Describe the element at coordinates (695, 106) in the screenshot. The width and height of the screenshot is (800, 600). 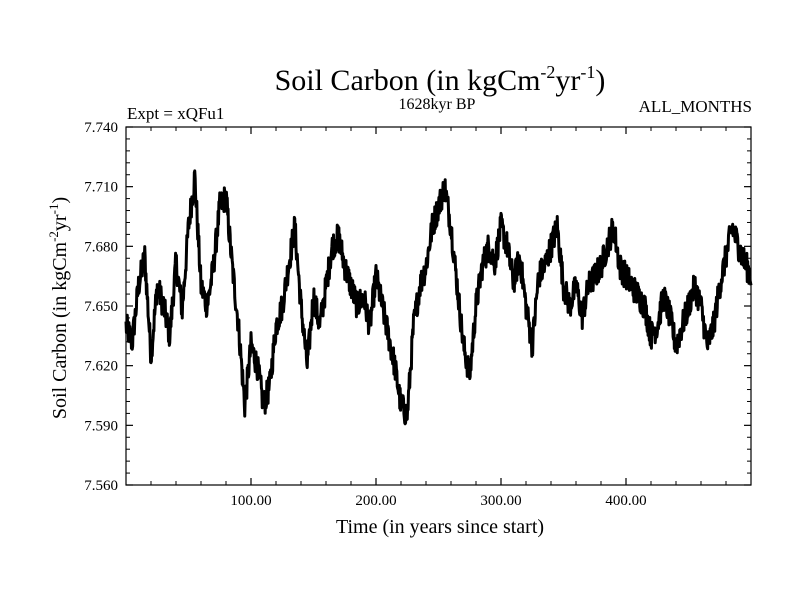
I see `season-label: ALL_MONTHS` at that location.